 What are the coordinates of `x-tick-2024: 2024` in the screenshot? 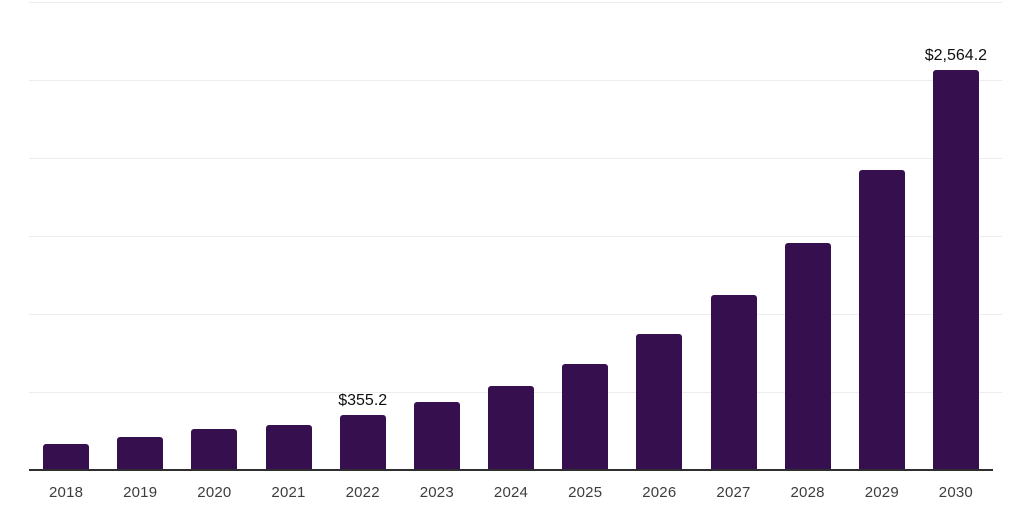 It's located at (511, 492).